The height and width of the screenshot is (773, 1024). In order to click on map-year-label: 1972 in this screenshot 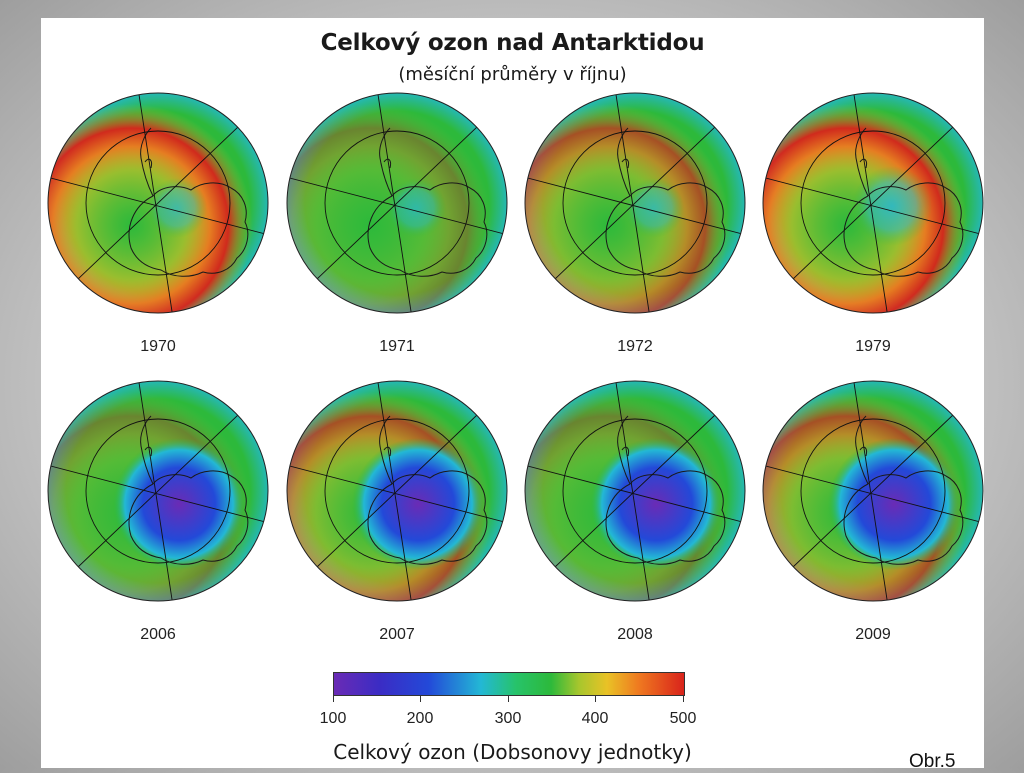, I will do `click(635, 346)`.